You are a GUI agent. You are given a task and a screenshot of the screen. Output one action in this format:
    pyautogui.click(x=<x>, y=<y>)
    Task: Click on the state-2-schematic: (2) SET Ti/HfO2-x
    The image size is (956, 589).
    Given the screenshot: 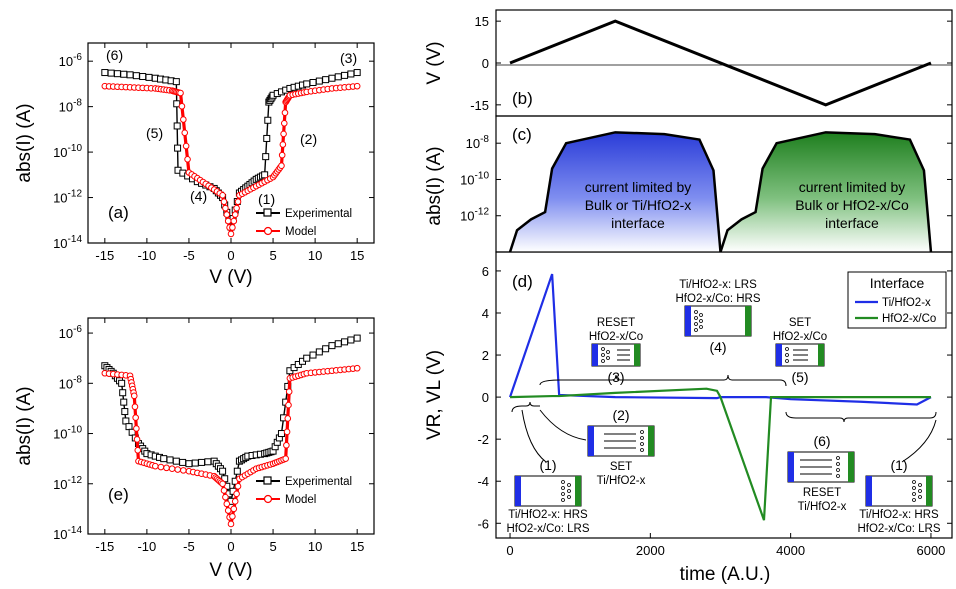 What is the action you would take?
    pyautogui.click(x=621, y=447)
    